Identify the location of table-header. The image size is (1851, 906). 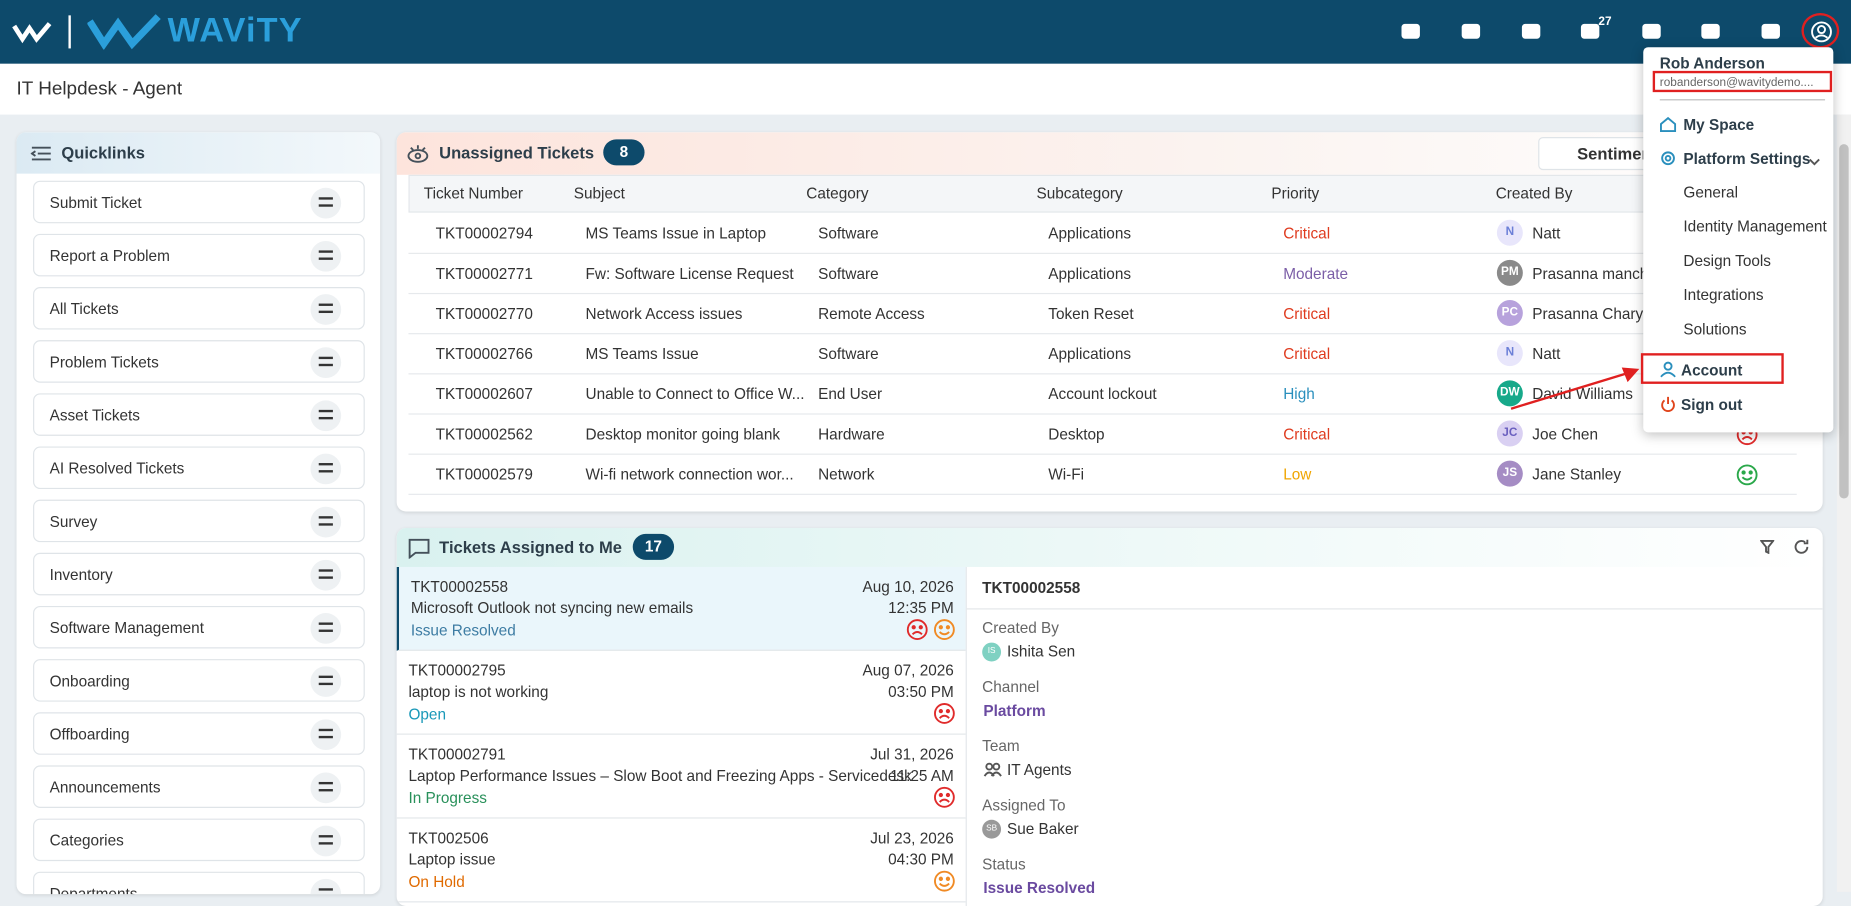
(1102, 193).